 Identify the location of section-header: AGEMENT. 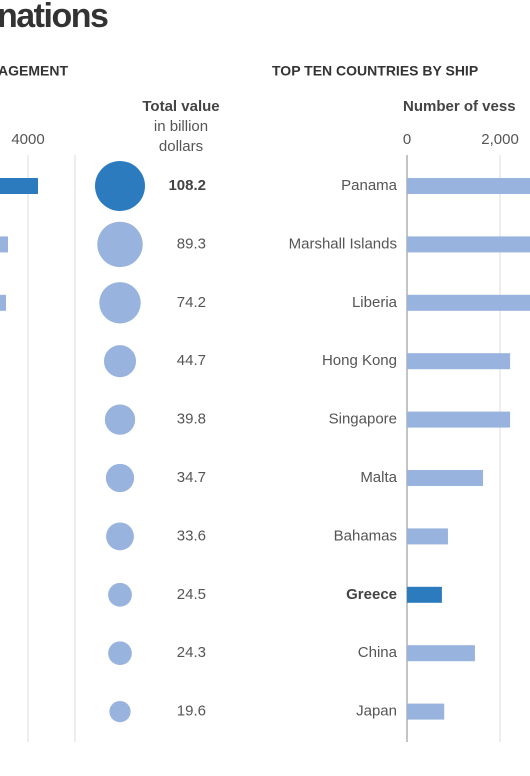
(34, 71).